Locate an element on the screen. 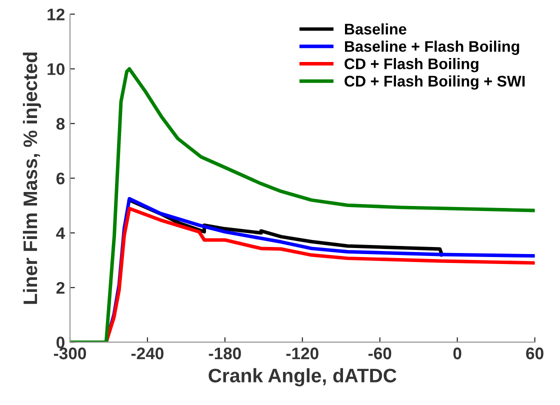  x-tick-label: -300 is located at coordinates (70, 354).